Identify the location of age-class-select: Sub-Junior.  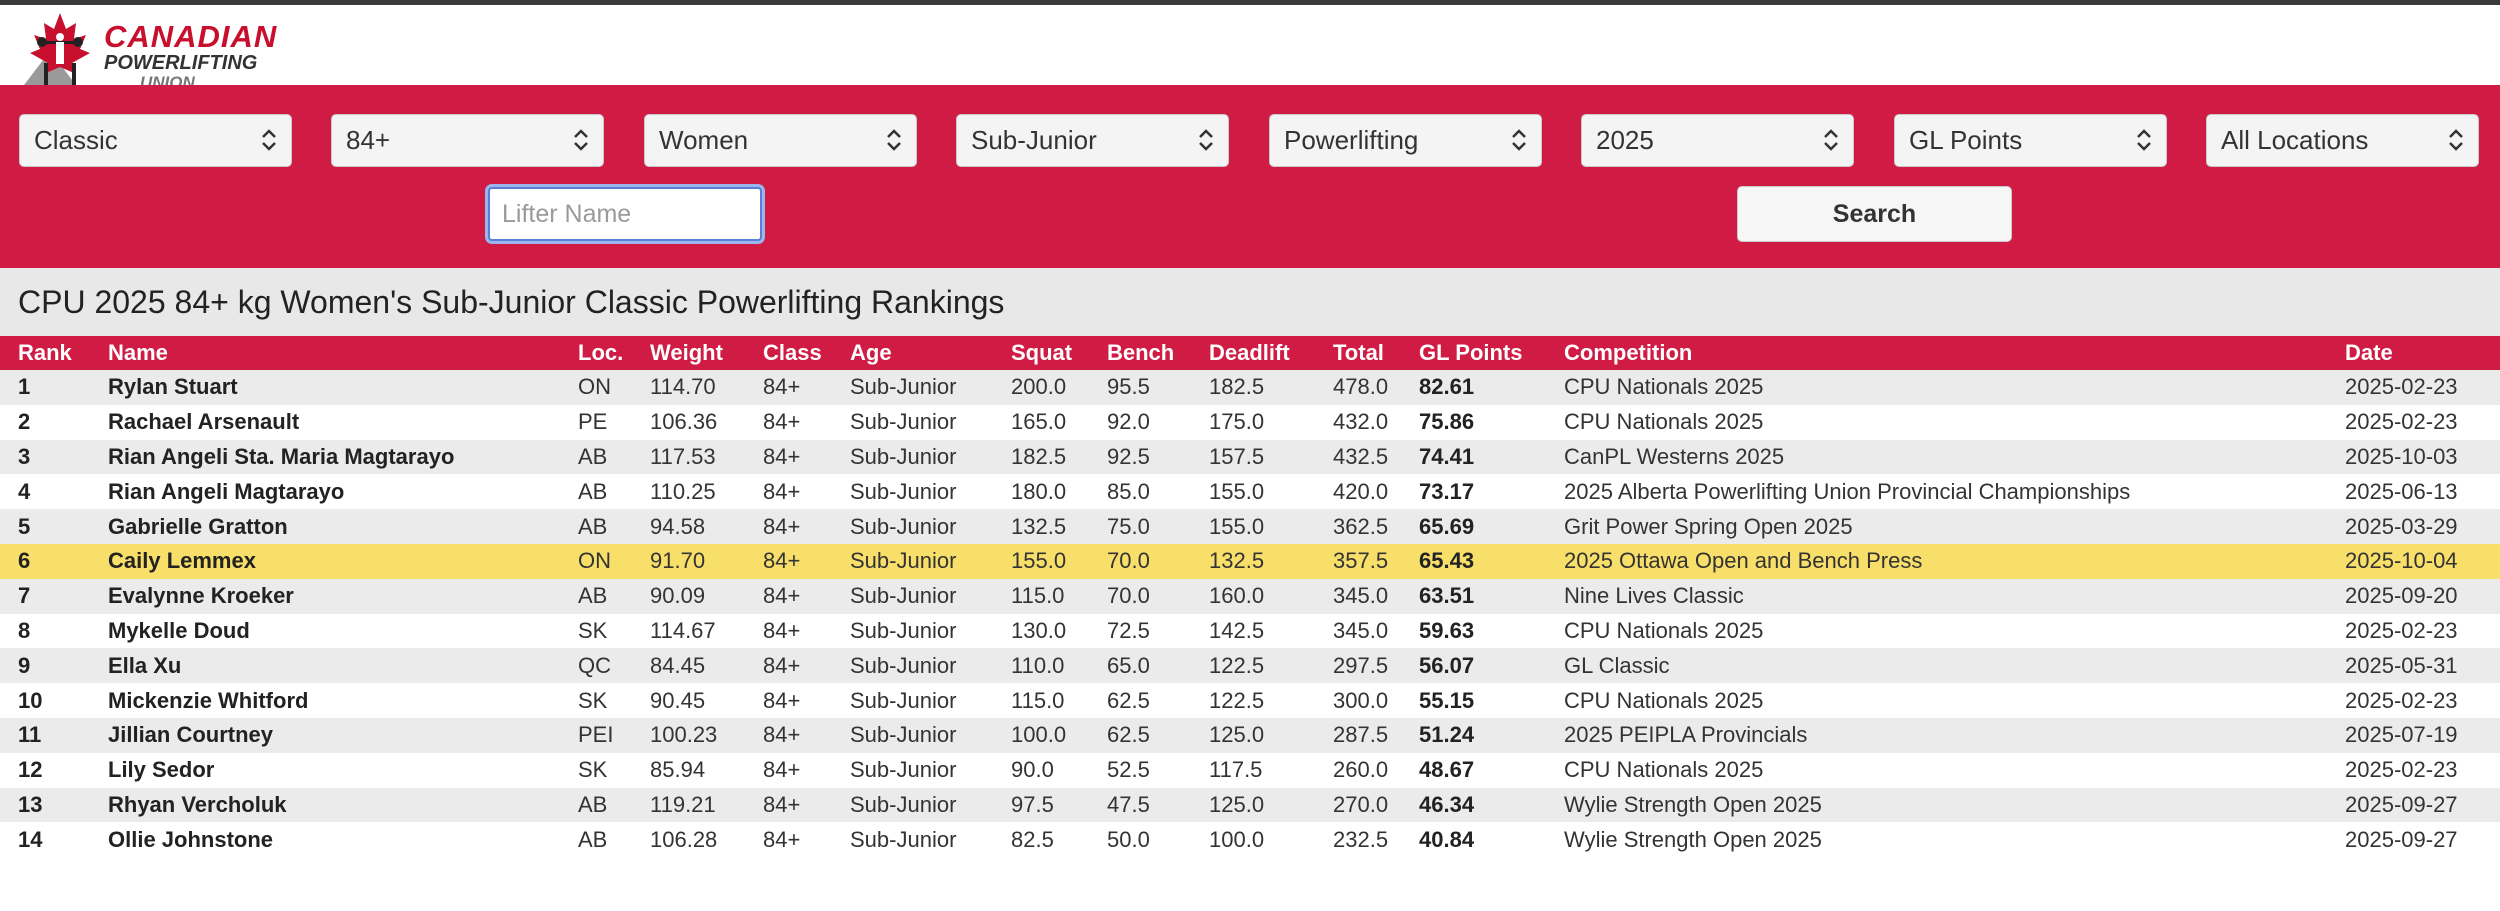
(1092, 140).